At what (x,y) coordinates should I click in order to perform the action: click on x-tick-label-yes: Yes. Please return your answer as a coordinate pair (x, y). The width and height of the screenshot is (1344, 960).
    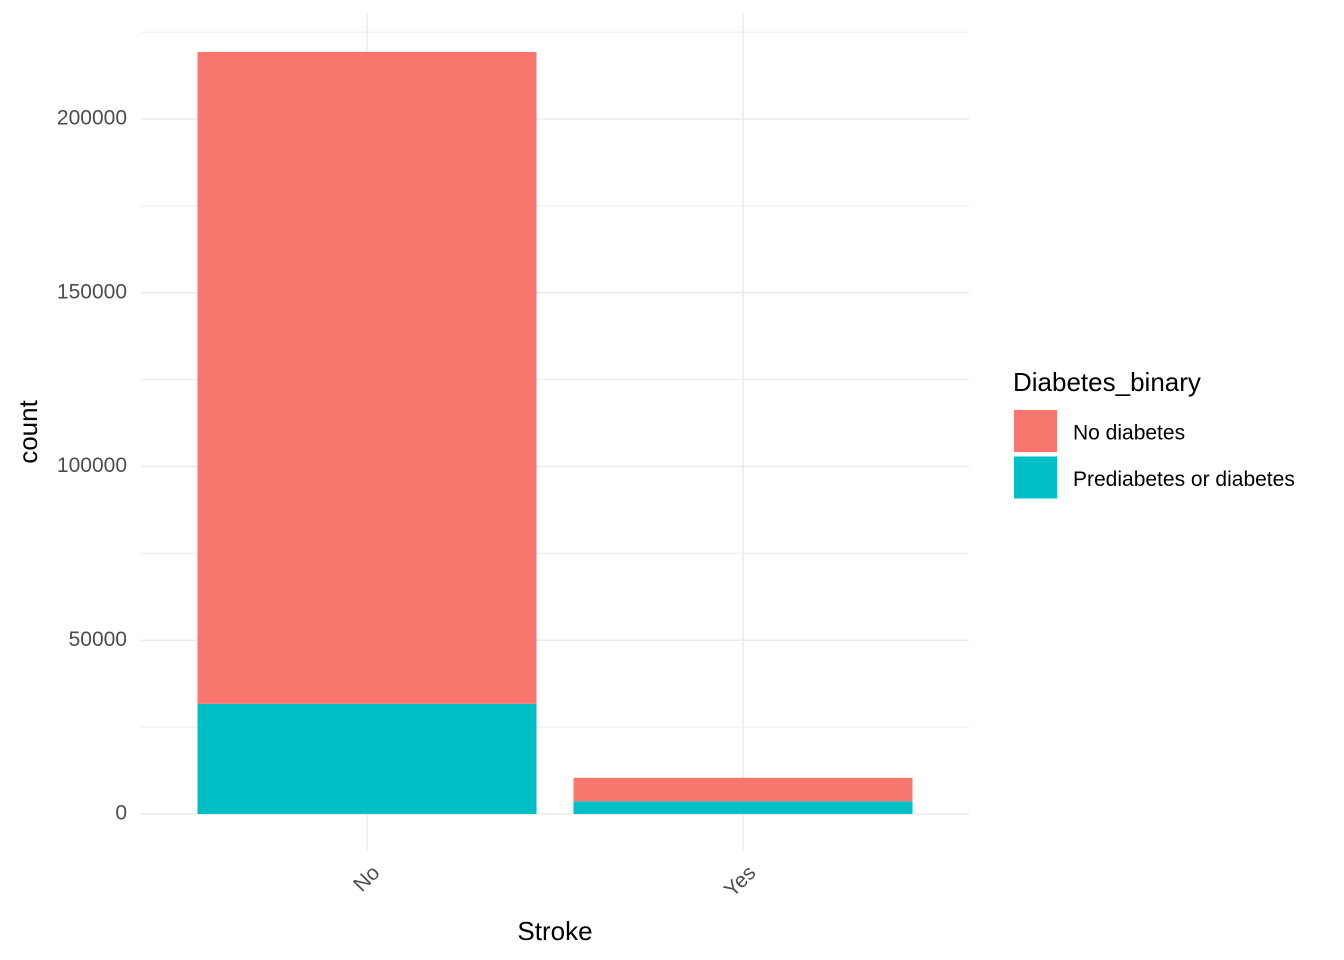
    Looking at the image, I should click on (740, 881).